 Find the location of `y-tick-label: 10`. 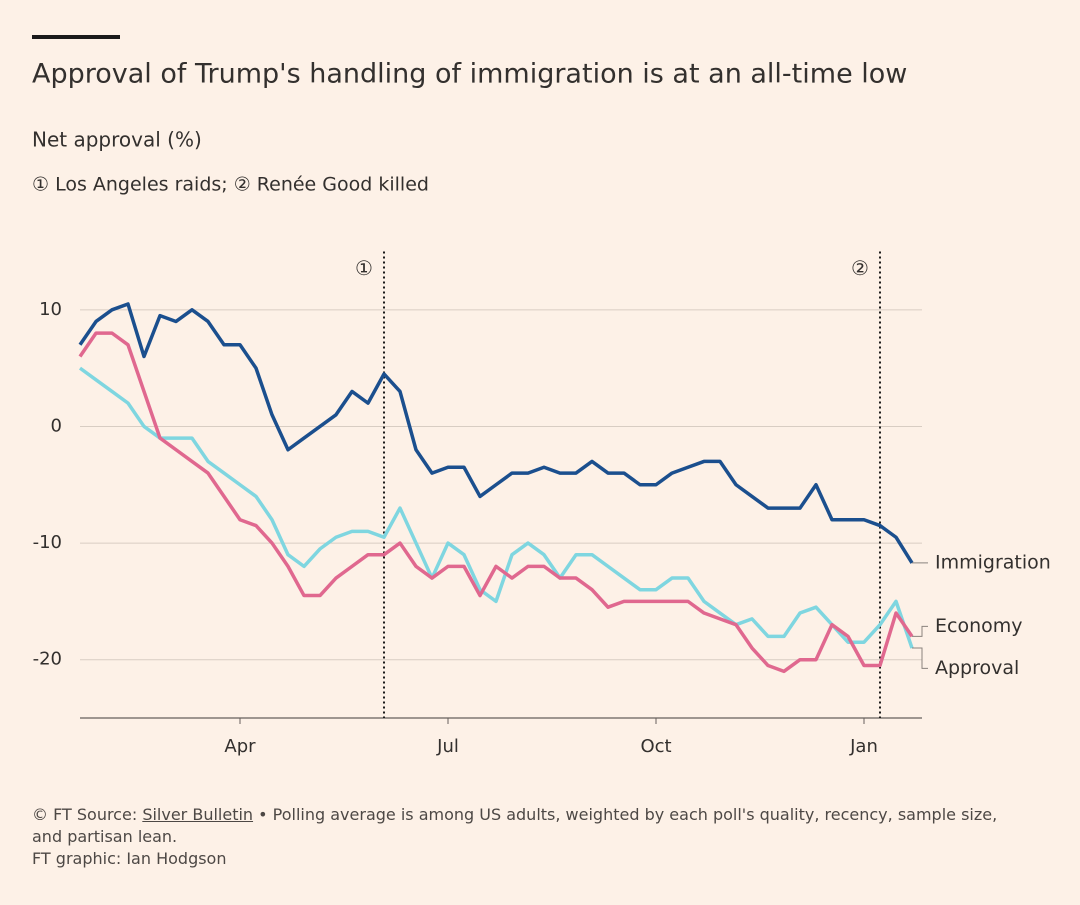

y-tick-label: 10 is located at coordinates (50, 309).